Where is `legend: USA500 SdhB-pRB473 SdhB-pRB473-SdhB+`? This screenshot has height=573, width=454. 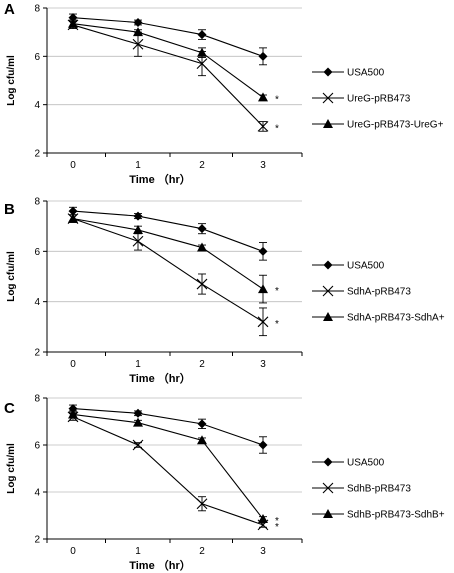
legend: USA500 SdhB-pRB473 SdhB-pRB473-SdhB+ is located at coordinates (378, 489).